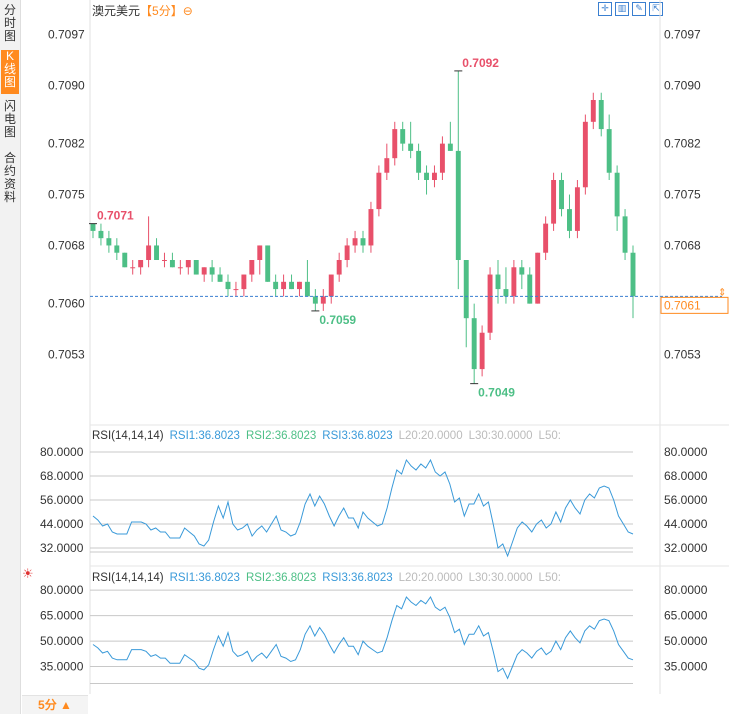 This screenshot has height=714, width=729. I want to click on settings-sun-icon: ☀, so click(28, 573).